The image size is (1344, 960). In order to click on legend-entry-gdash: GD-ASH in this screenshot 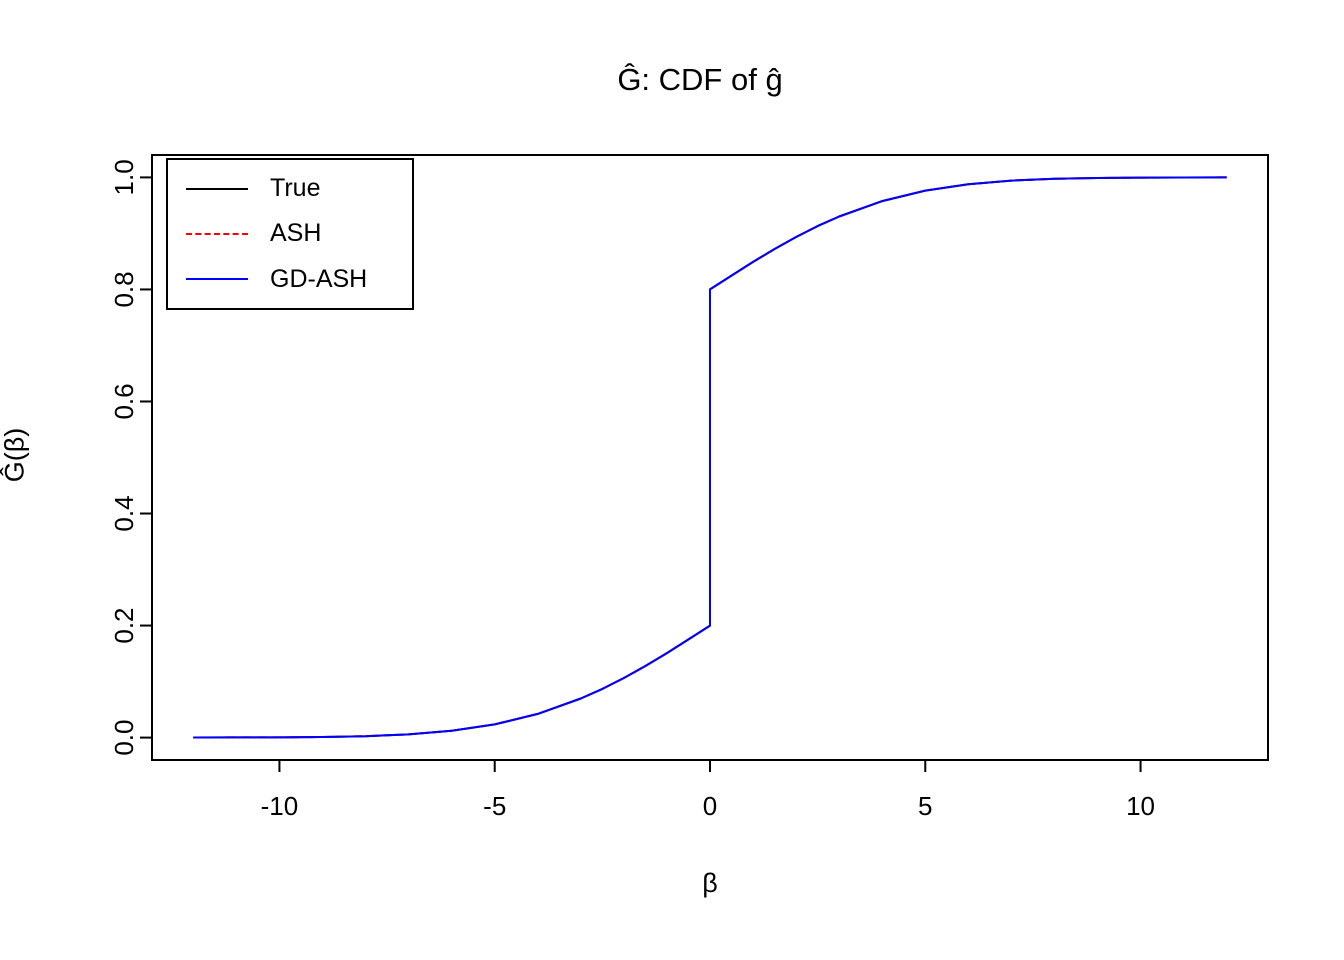, I will do `click(290, 278)`.